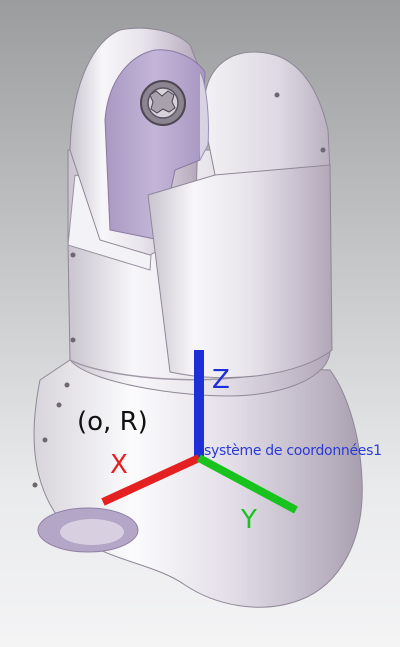 The width and height of the screenshot is (400, 647). I want to click on coordinate-system, so click(199, 432).